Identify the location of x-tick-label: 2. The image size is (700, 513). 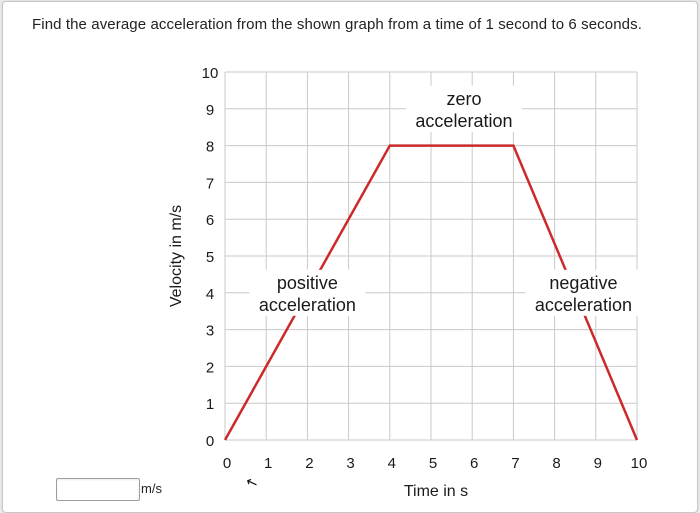
(309, 463).